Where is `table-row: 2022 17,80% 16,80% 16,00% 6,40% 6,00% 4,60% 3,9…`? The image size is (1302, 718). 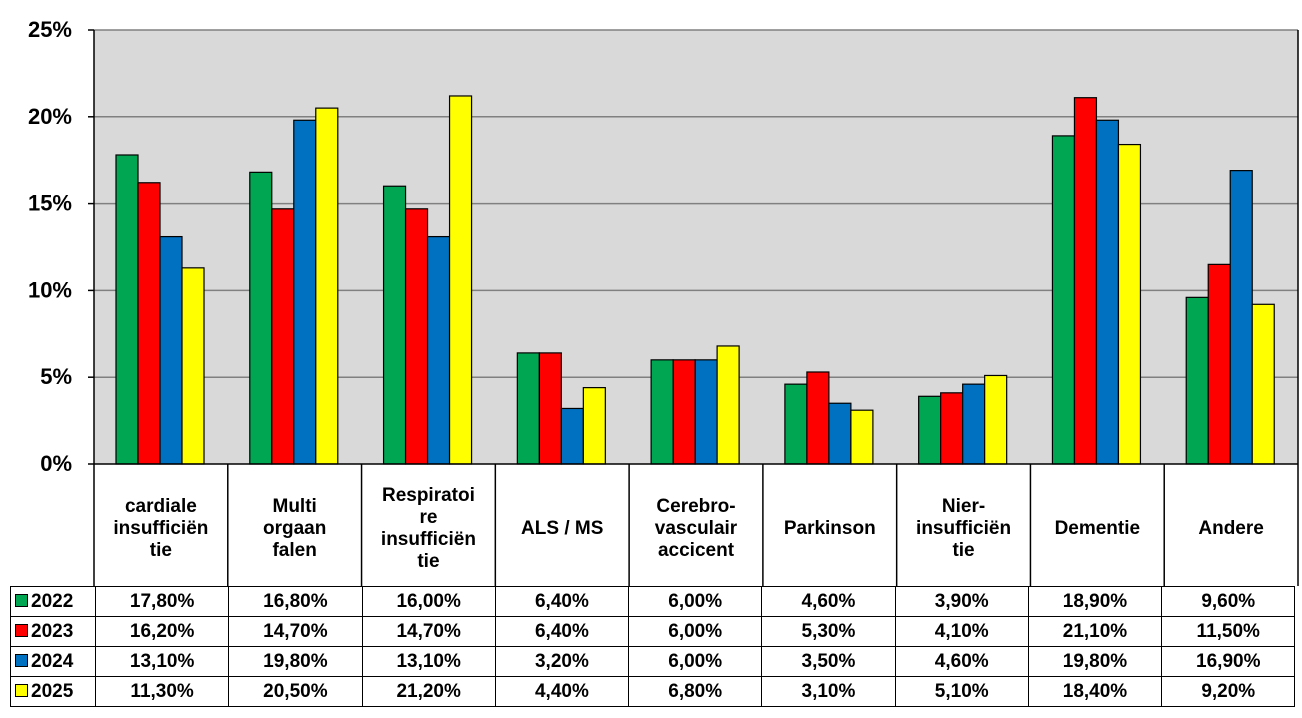 table-row: 2022 17,80% 16,80% 16,00% 6,40% 6,00% 4,60% 3,9… is located at coordinates (653, 601).